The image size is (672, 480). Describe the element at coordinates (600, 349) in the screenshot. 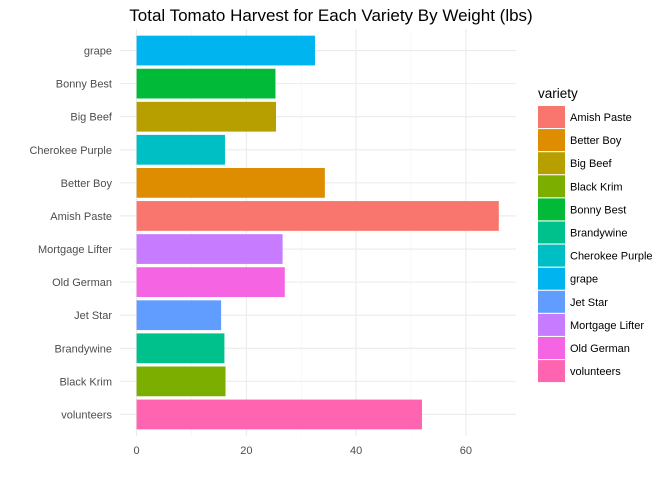

I see `legend-label: Old German` at that location.